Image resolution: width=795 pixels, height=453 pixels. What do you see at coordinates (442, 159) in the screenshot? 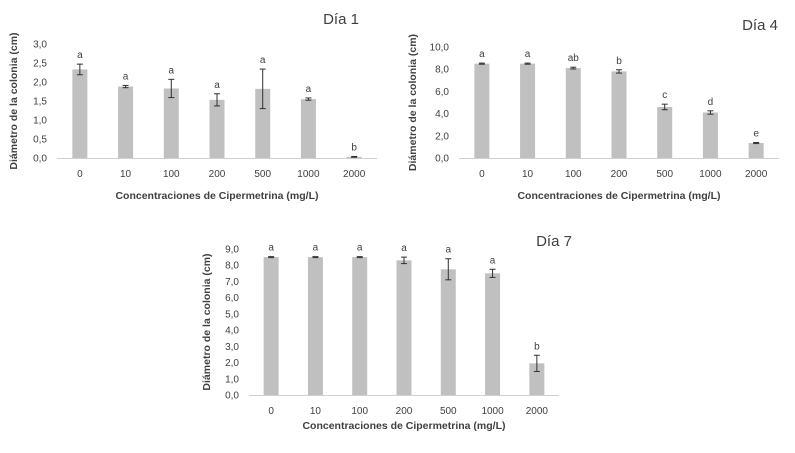
I see `dia4-ytick-label: 0,0` at bounding box center [442, 159].